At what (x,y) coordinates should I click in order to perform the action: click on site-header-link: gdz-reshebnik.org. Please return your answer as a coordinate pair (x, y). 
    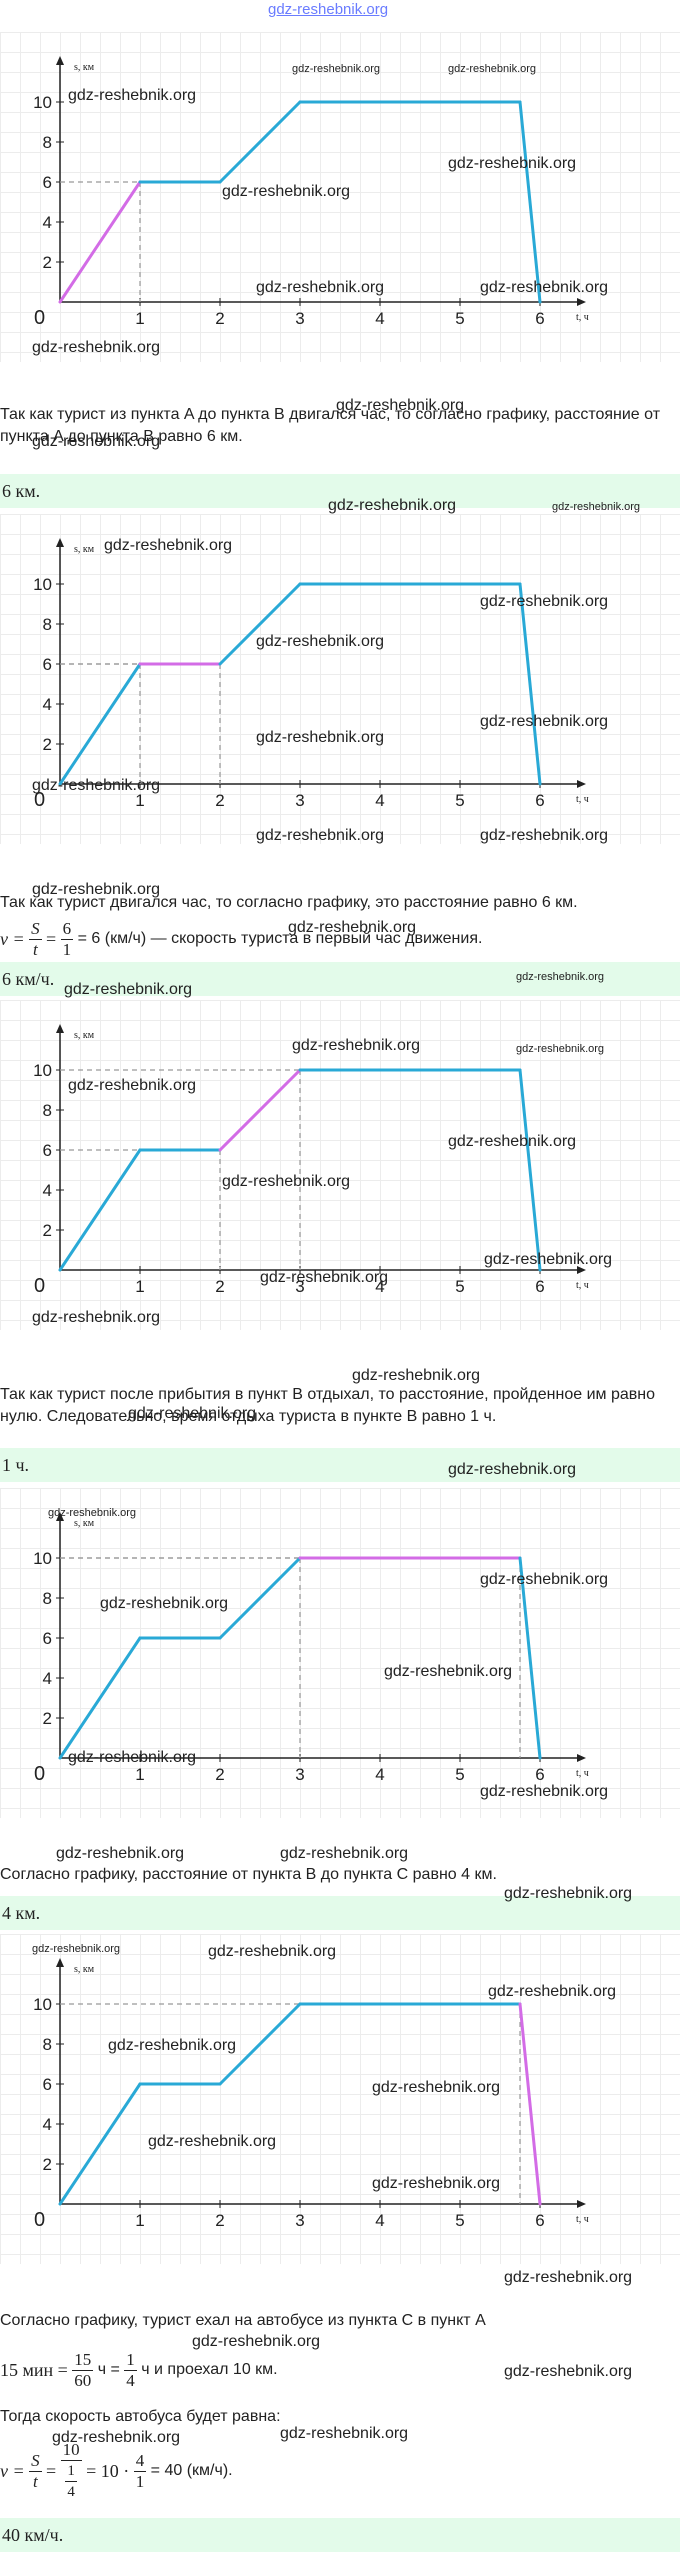
    Looking at the image, I should click on (328, 9).